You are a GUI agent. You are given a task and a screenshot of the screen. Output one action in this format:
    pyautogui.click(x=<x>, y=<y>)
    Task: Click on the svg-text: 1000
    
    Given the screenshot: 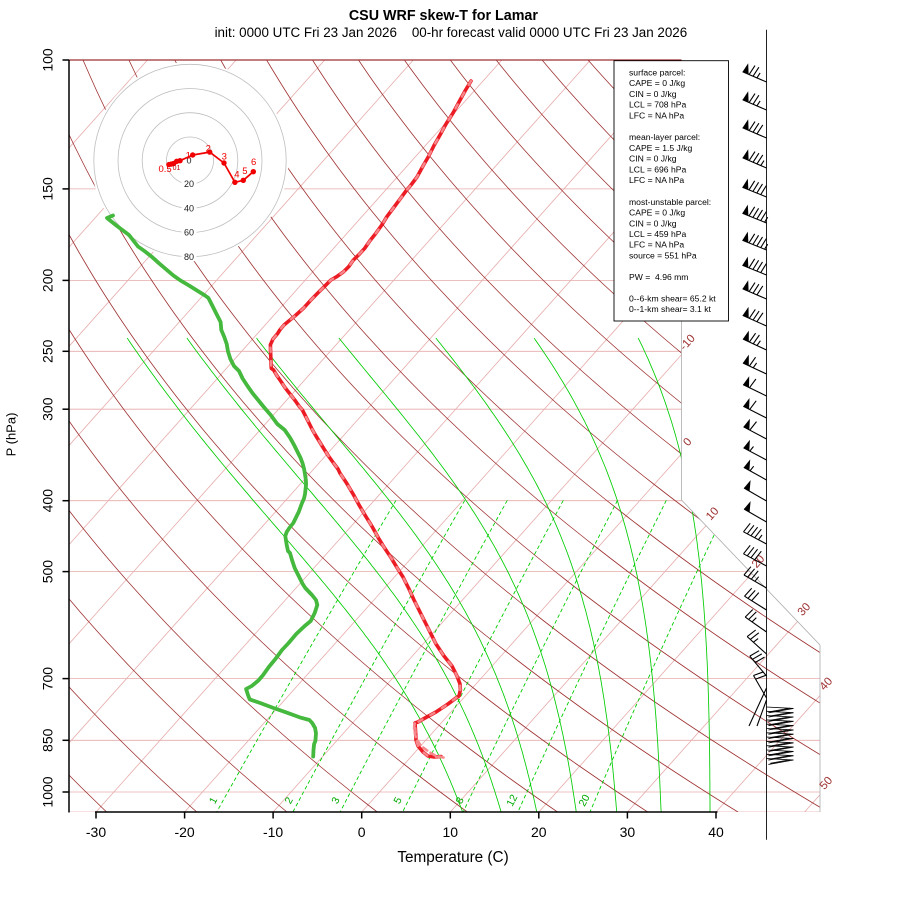 What is the action you would take?
    pyautogui.click(x=48, y=791)
    